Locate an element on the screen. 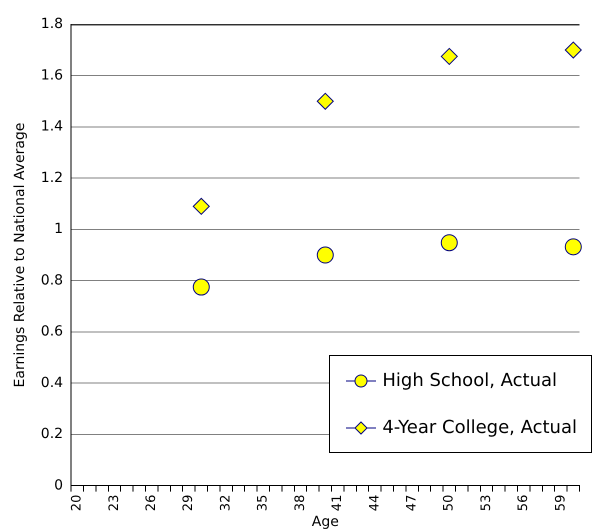 This screenshot has height=531, width=592. y-tick-label: 1 is located at coordinates (59, 229).